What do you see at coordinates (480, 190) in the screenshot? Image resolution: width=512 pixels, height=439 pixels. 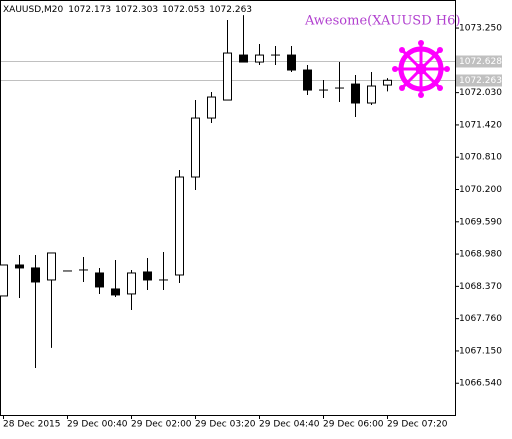 I see `y-tick-label: 1070.200` at bounding box center [480, 190].